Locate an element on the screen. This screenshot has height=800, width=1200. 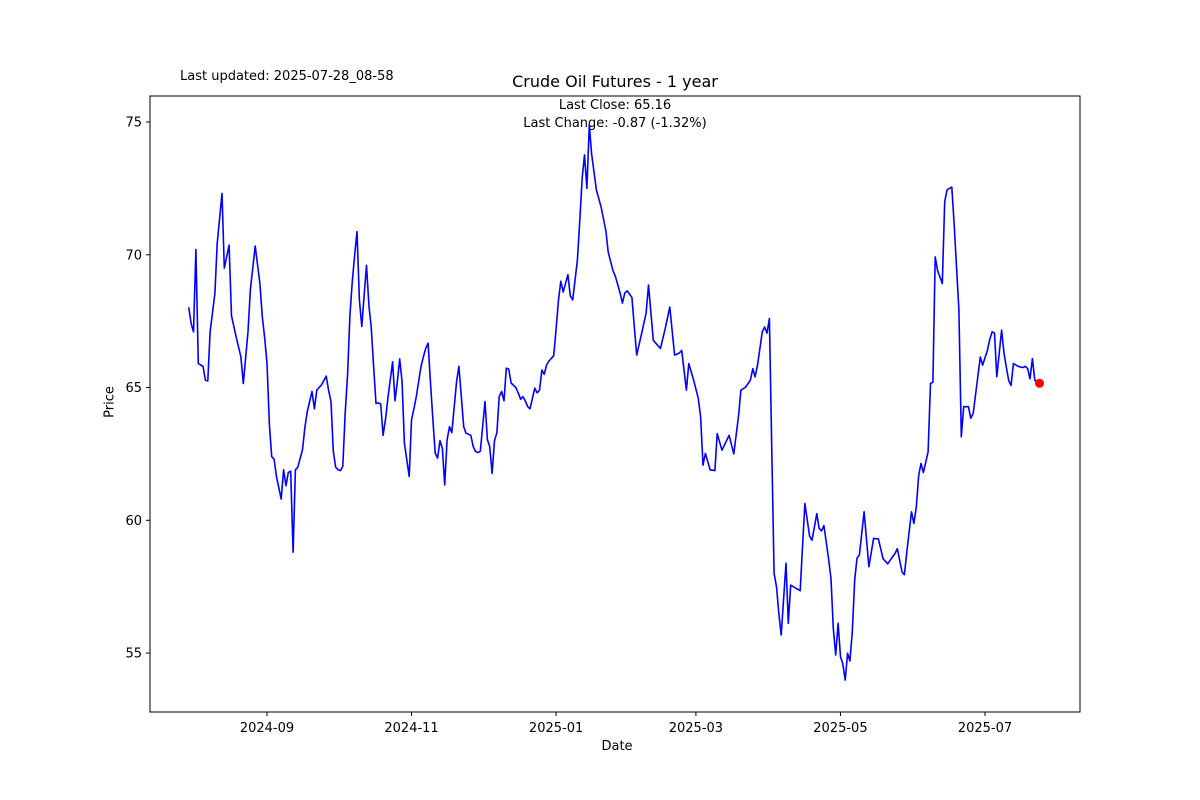
x-tick-label: 2024-09 is located at coordinates (267, 728).